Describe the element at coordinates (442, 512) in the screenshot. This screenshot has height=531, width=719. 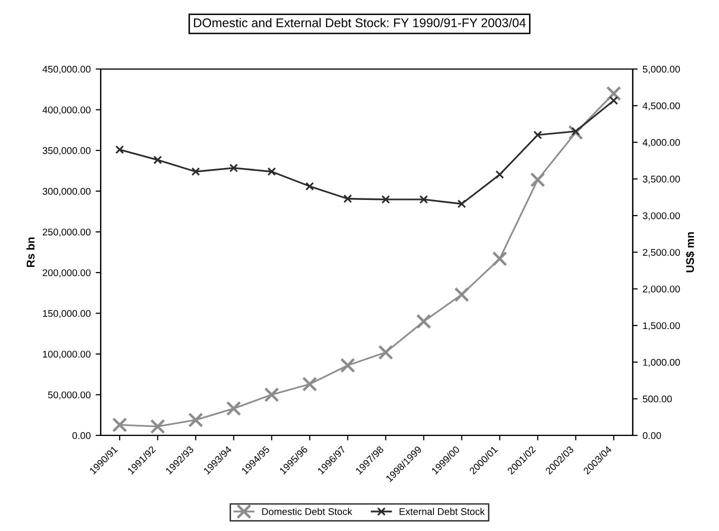
I see `legend-label: External Debt Stock` at that location.